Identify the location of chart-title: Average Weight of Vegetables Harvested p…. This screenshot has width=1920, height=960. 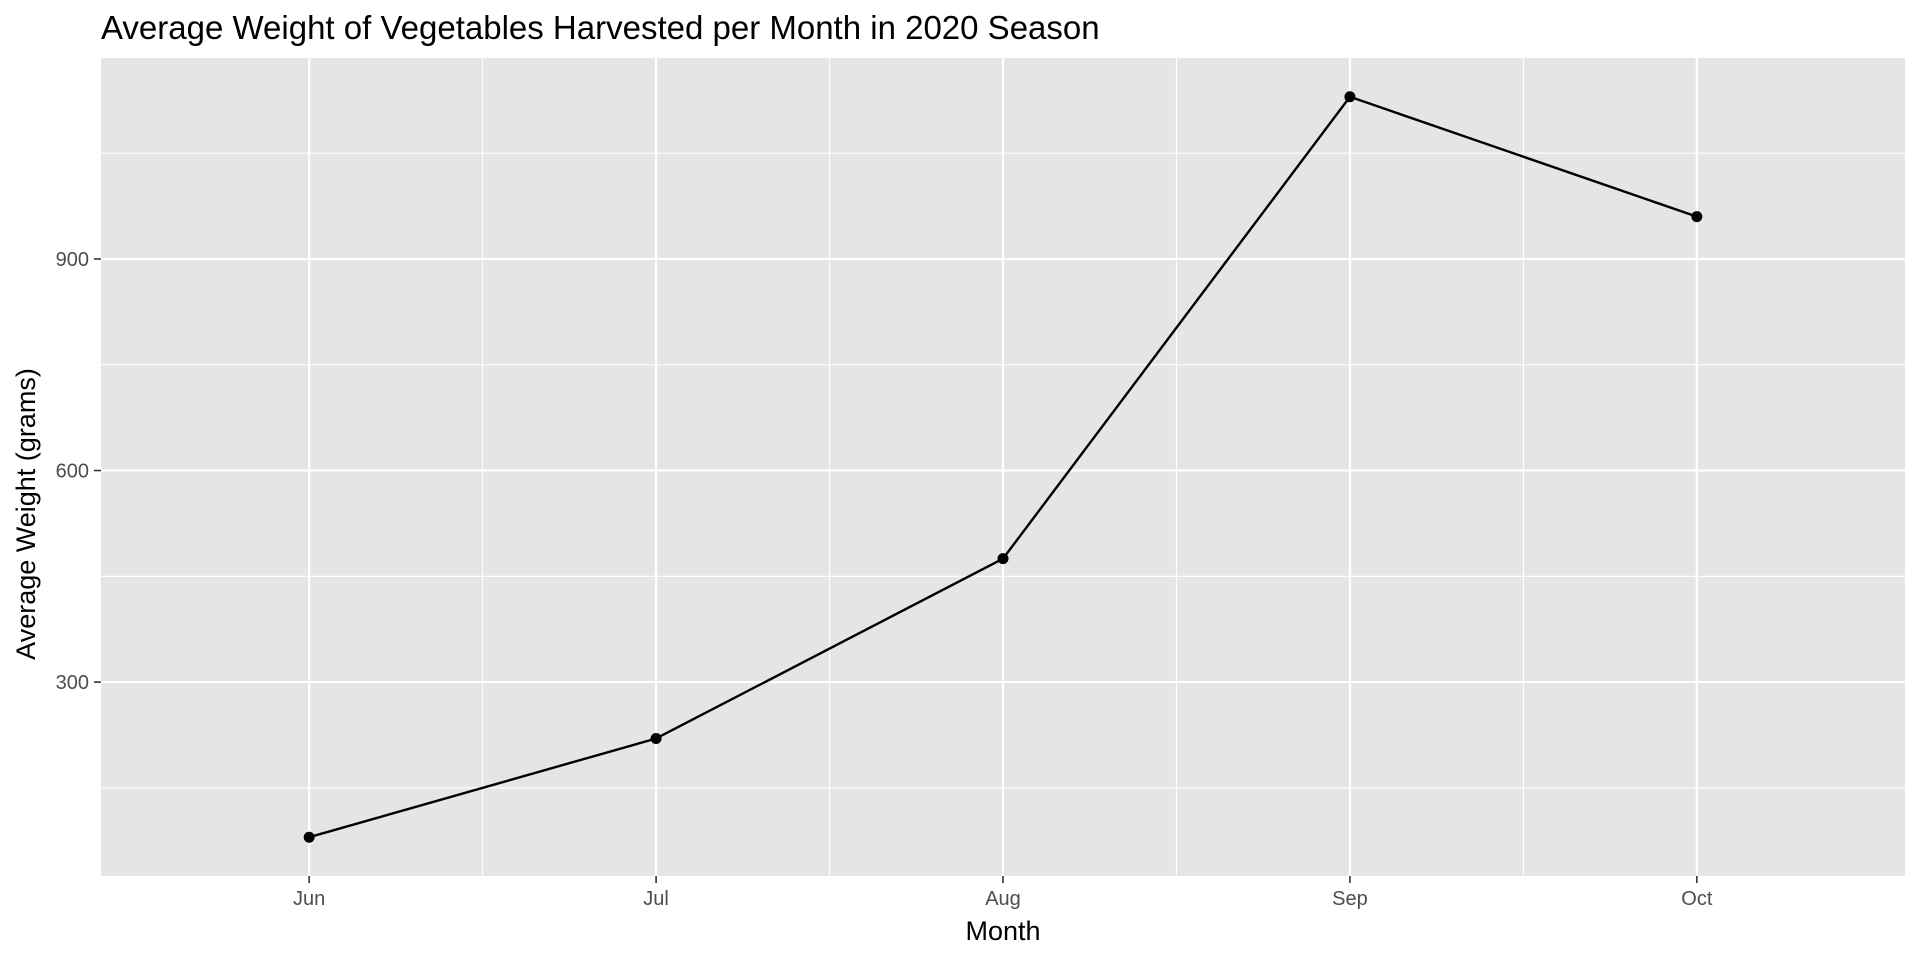
(600, 27).